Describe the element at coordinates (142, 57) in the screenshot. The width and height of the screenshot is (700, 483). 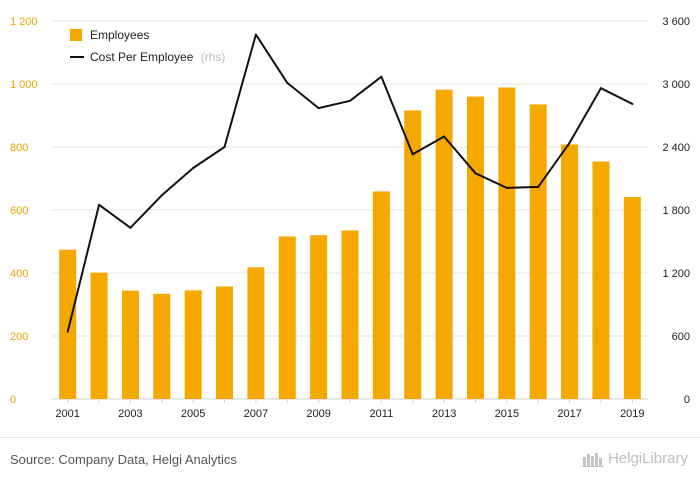
I see `legend-label-cost-per-employee: Cost Per Employee` at that location.